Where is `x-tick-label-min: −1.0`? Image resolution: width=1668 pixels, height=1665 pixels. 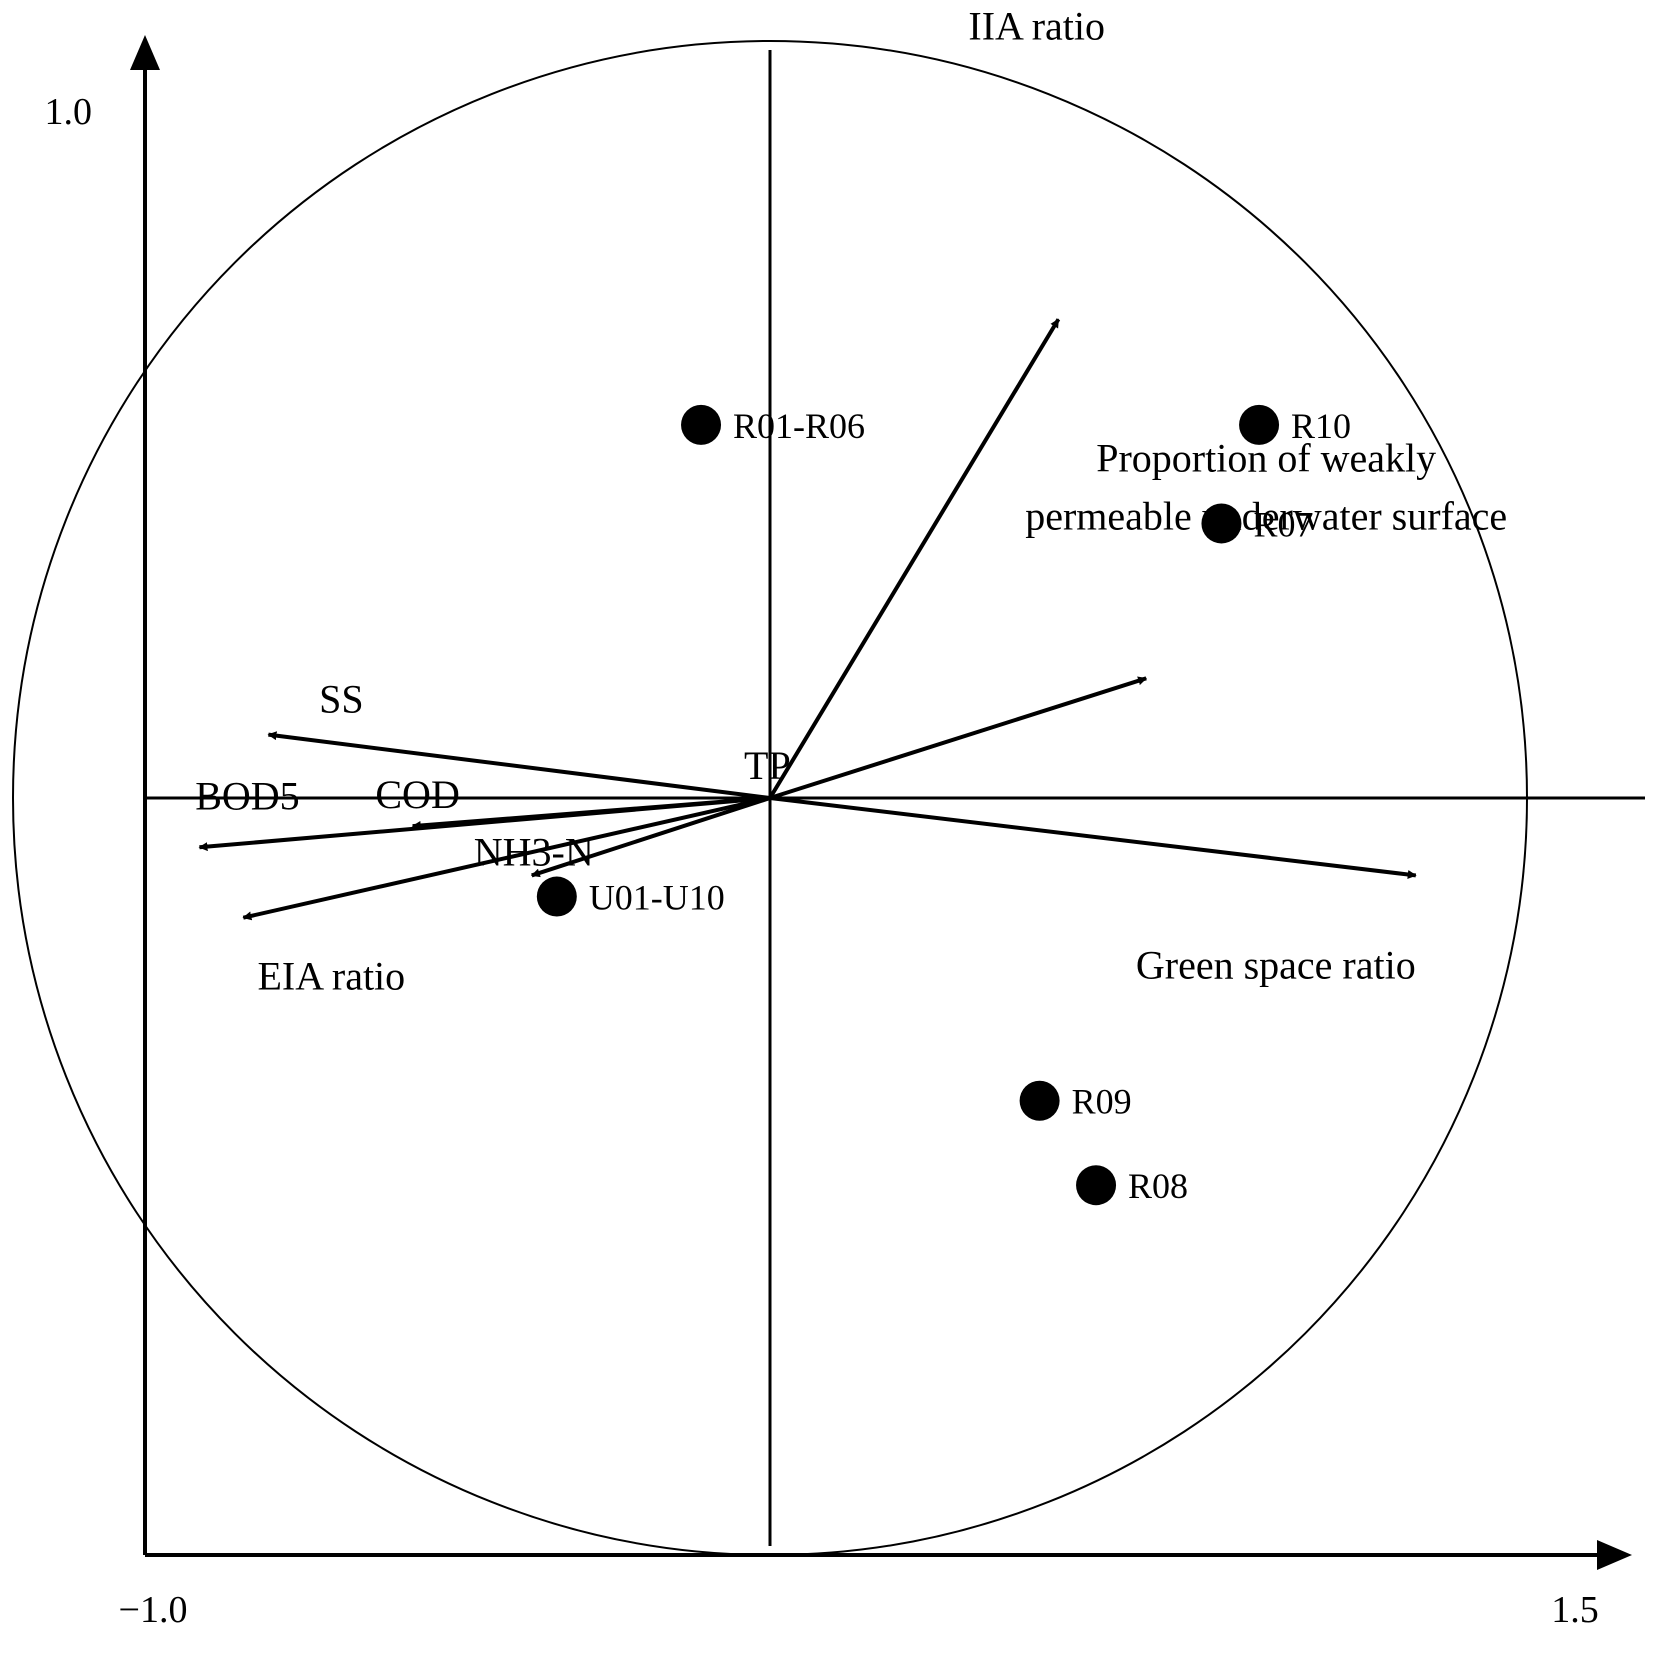
x-tick-label-min: −1.0 is located at coordinates (153, 1610).